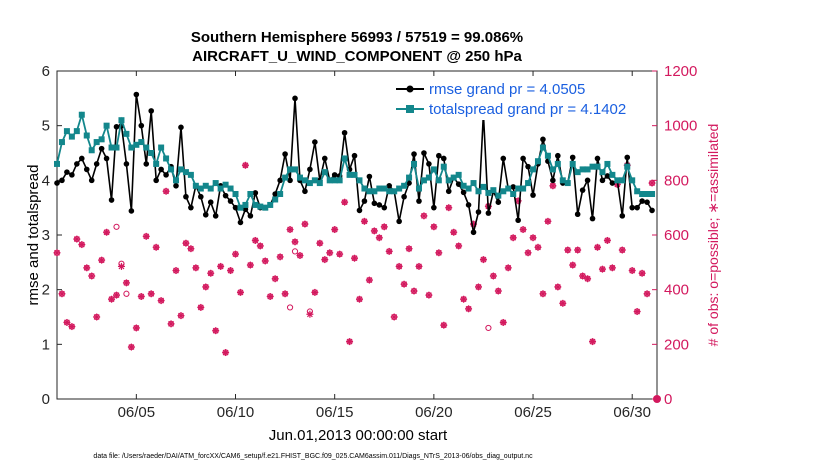  What do you see at coordinates (126, 293) in the screenshot?
I see `obs-possible-point` at bounding box center [126, 293].